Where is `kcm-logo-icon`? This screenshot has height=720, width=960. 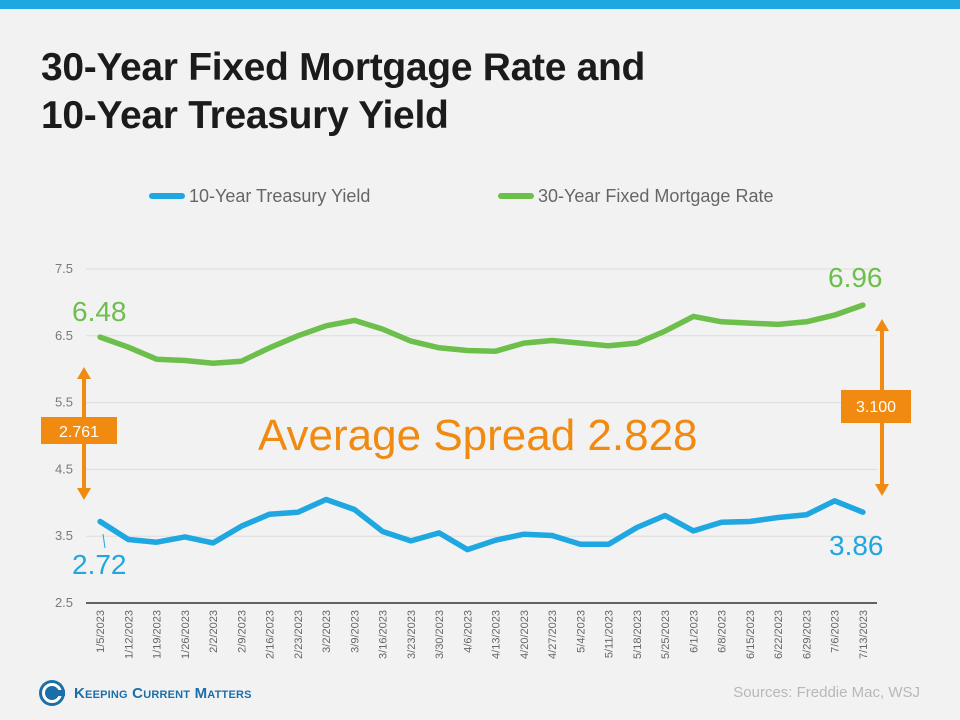 kcm-logo-icon is located at coordinates (52, 693).